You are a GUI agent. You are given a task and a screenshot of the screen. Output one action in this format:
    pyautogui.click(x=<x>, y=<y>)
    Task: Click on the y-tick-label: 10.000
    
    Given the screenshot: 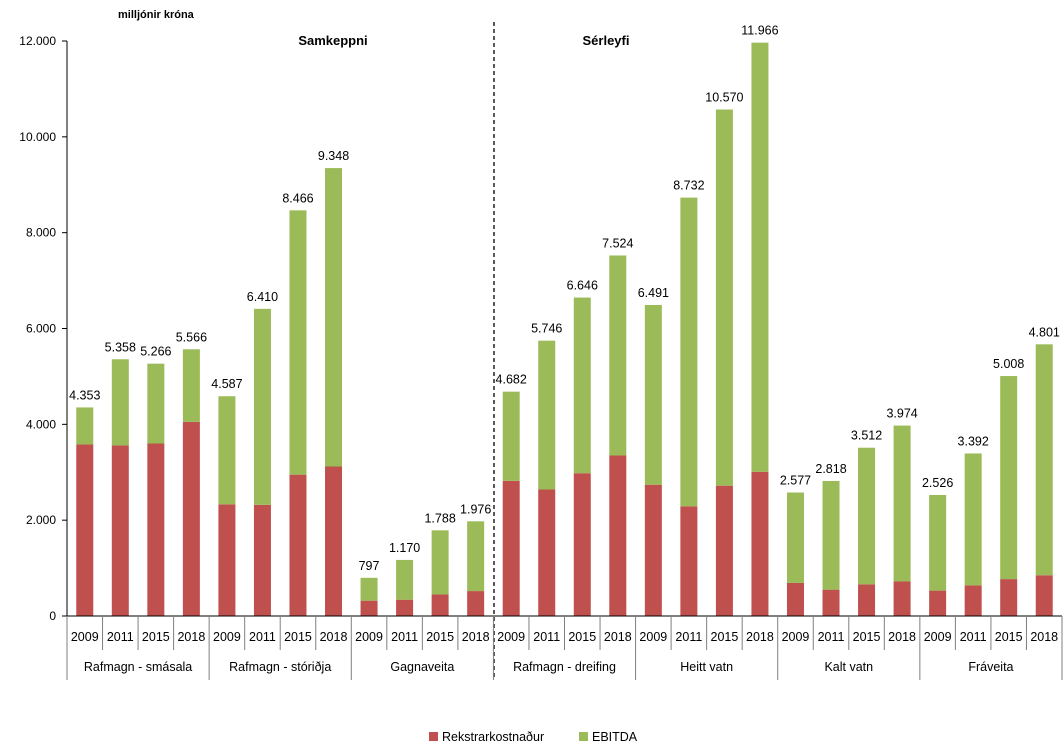 What is the action you would take?
    pyautogui.click(x=37, y=137)
    